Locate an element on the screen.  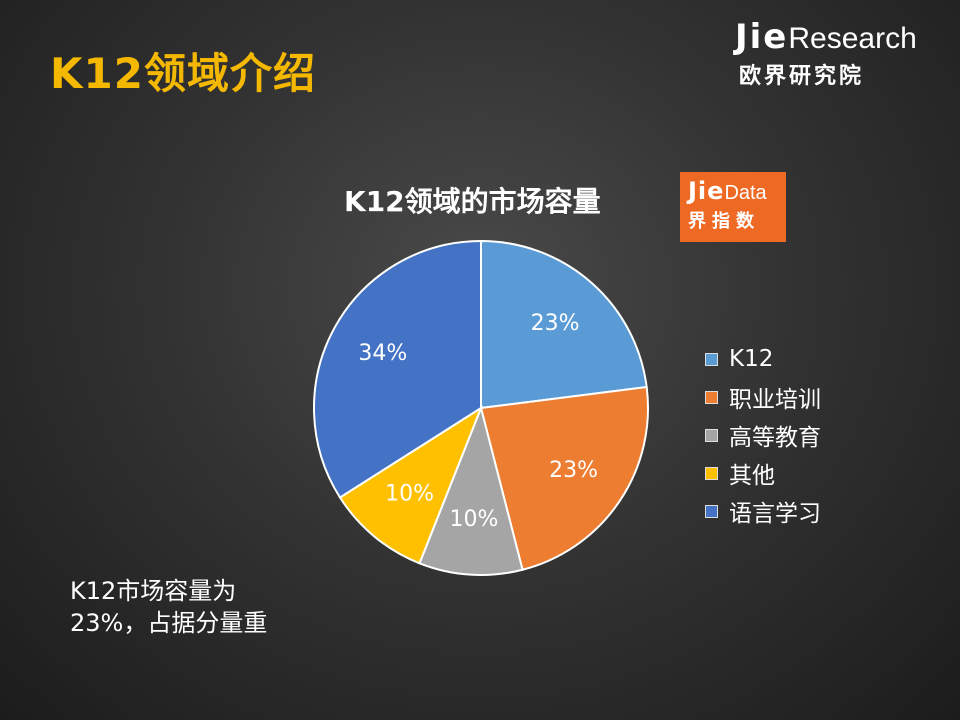
legend-item: K12 is located at coordinates (763, 359).